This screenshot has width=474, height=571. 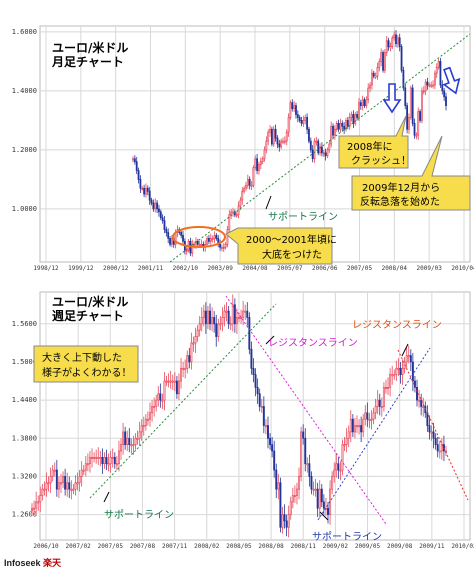 I want to click on x-tick-label: 2002/10, so click(x=186, y=268).